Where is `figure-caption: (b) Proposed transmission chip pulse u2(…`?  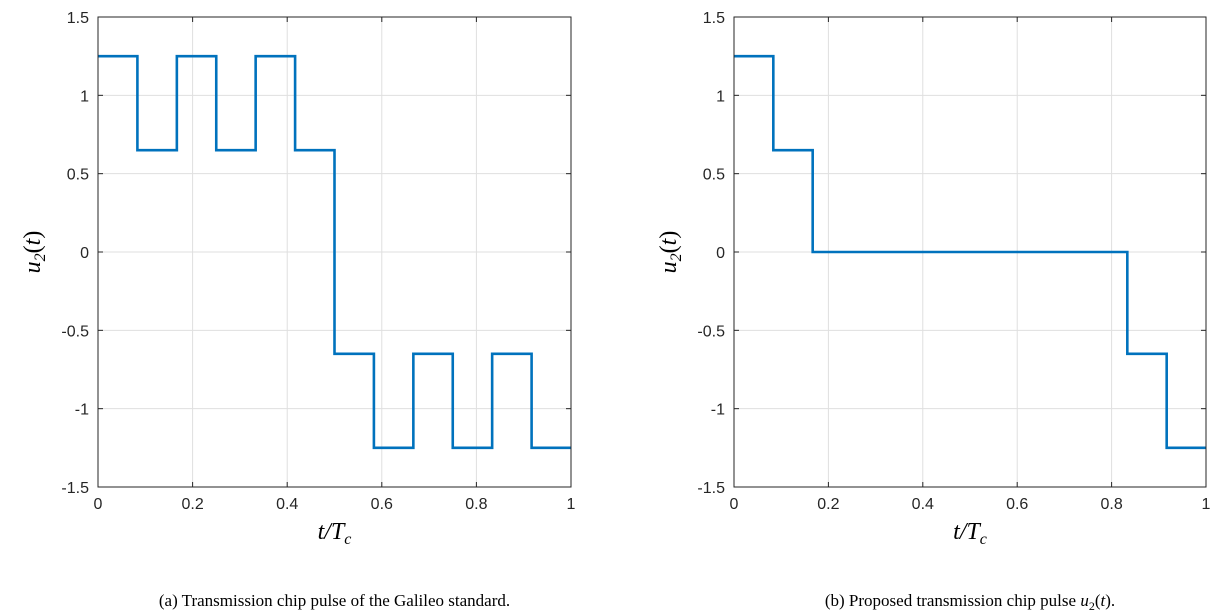 figure-caption: (b) Proposed transmission chip pulse u2(… is located at coordinates (970, 602).